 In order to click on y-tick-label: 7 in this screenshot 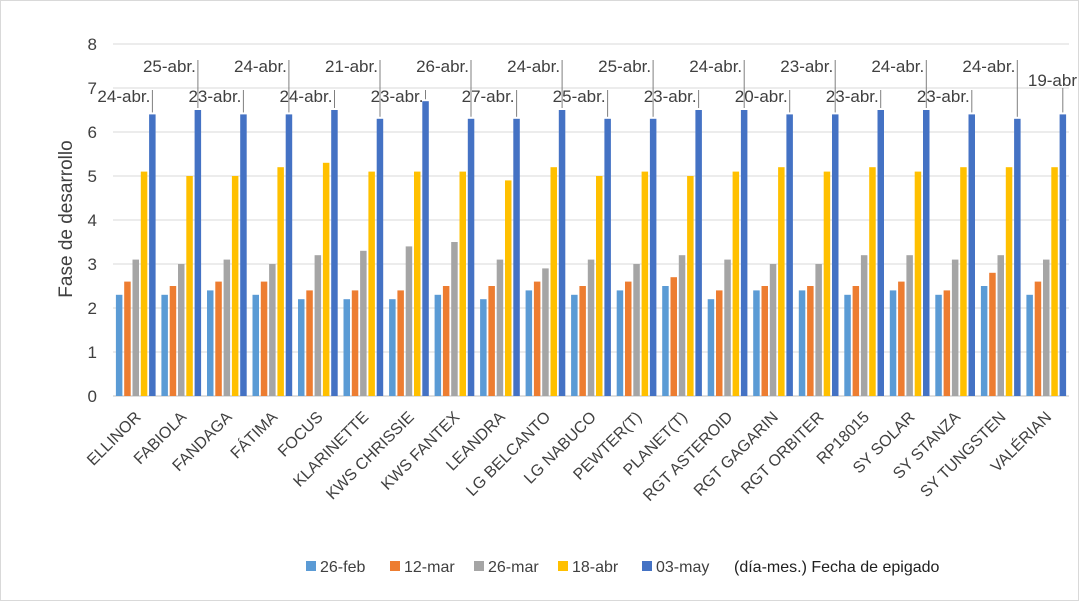, I will do `click(92, 88)`.